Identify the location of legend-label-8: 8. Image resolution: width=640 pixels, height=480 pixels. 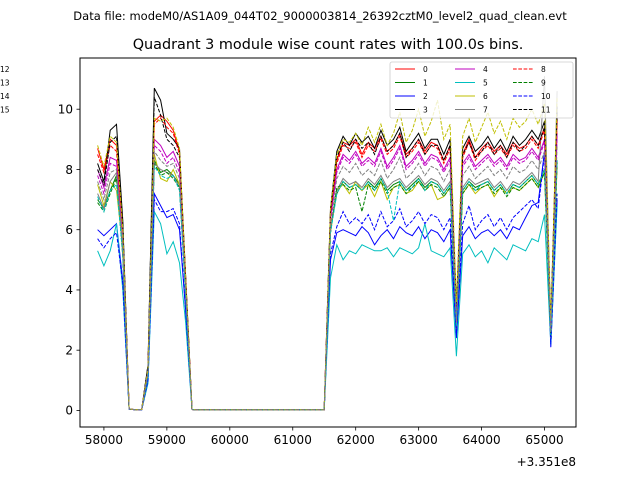
(543, 69).